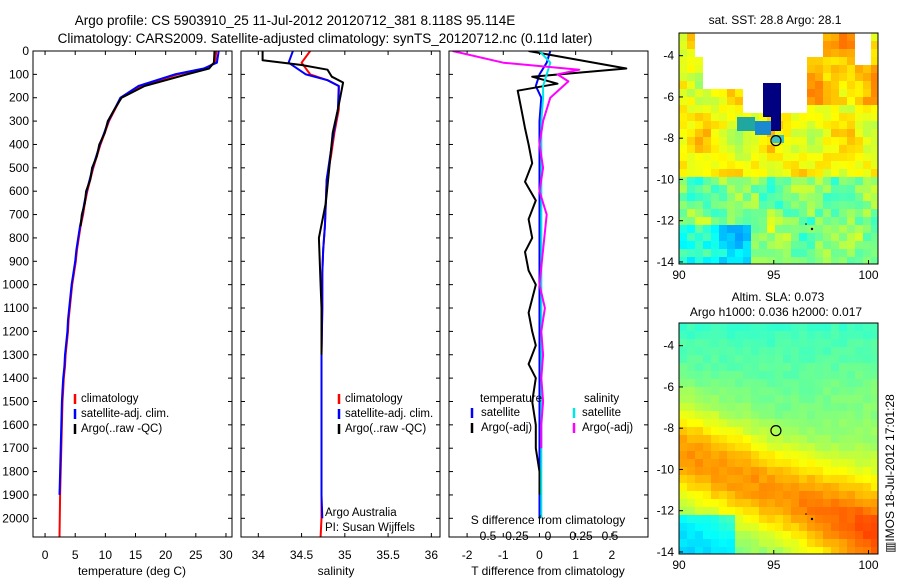 The image size is (900, 580). Describe the element at coordinates (15, 518) in the screenshot. I see `temperature-ytick-label: 2000` at that location.